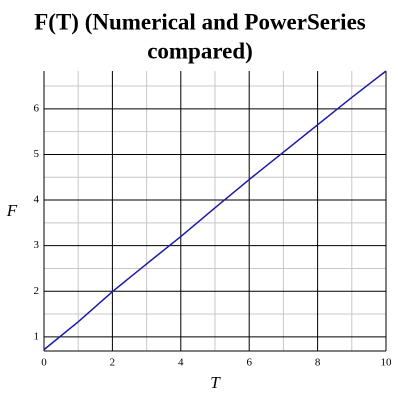  Describe the element at coordinates (249, 363) in the screenshot. I see `x-tick-label: 6` at that location.